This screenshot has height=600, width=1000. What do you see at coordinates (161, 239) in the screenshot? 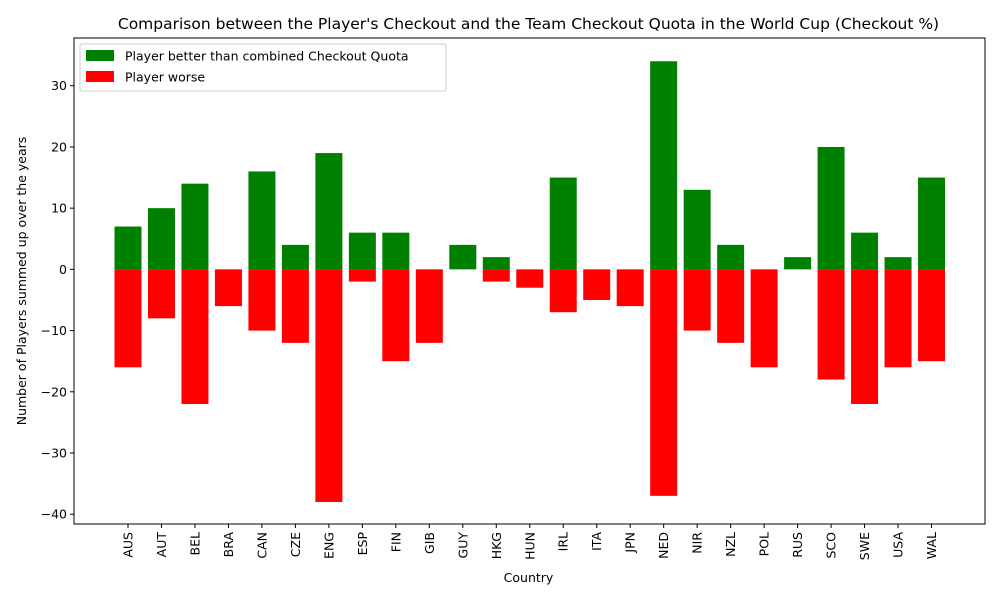
I see `bar-better-aut` at bounding box center [161, 239].